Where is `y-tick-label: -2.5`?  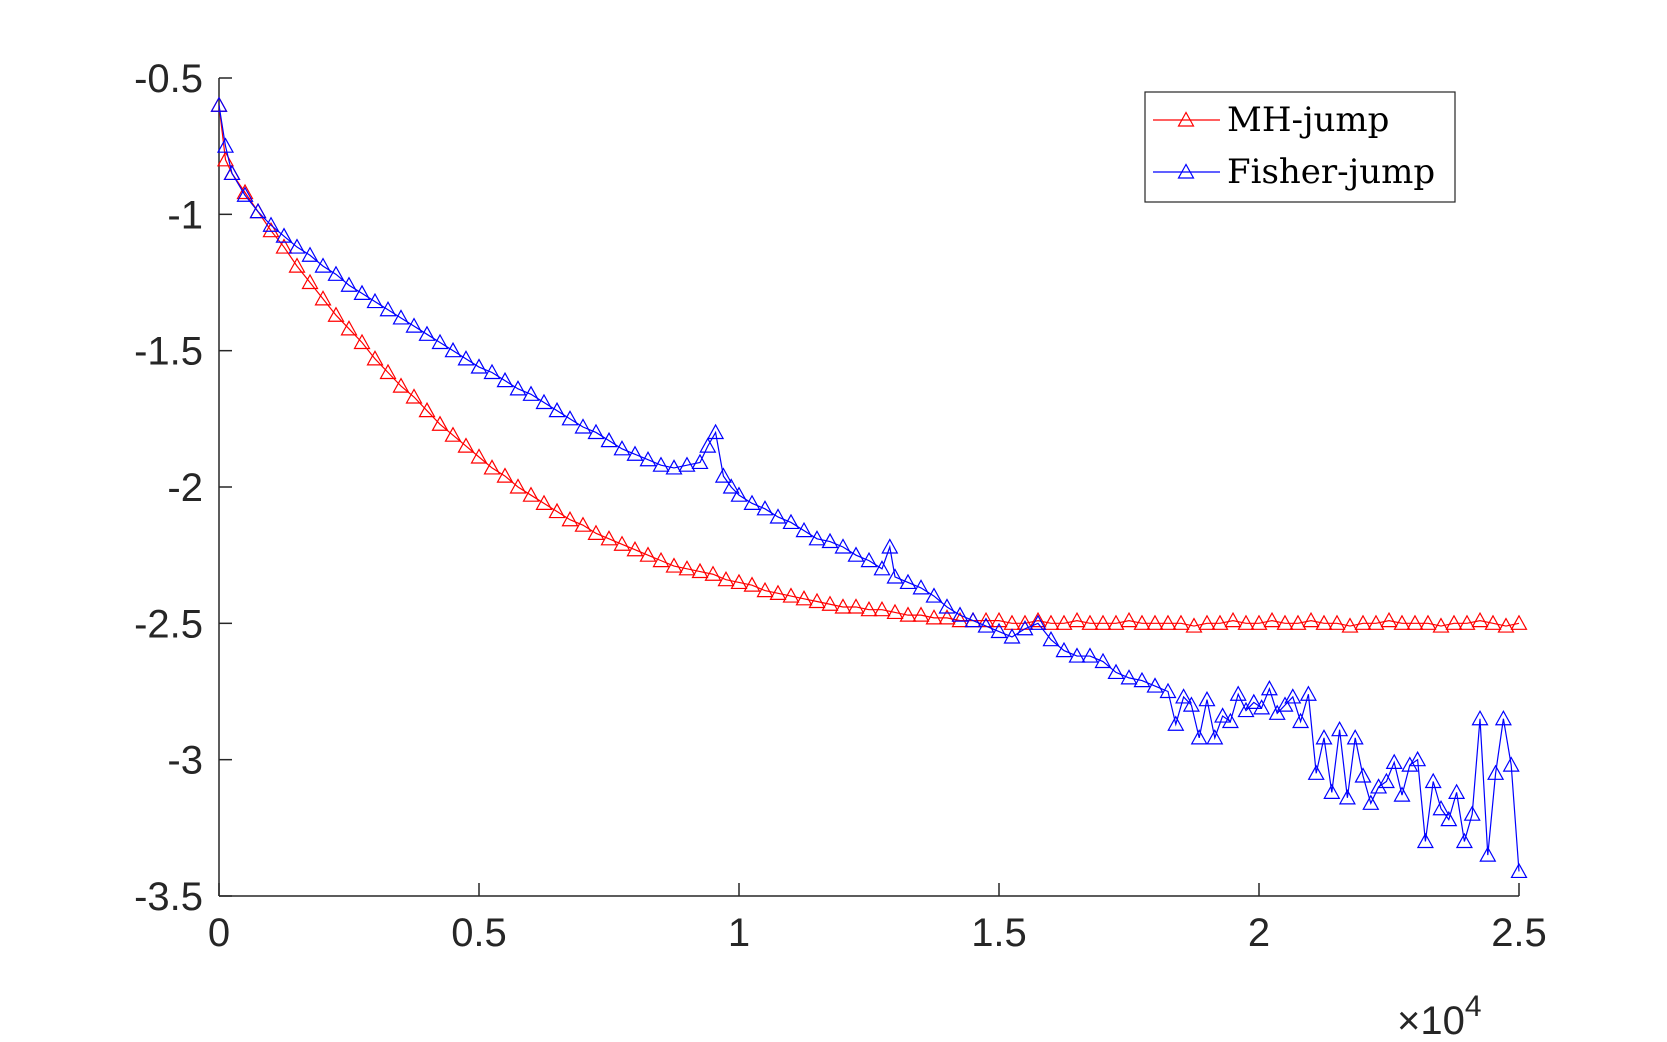
y-tick-label: -2.5 is located at coordinates (168, 624).